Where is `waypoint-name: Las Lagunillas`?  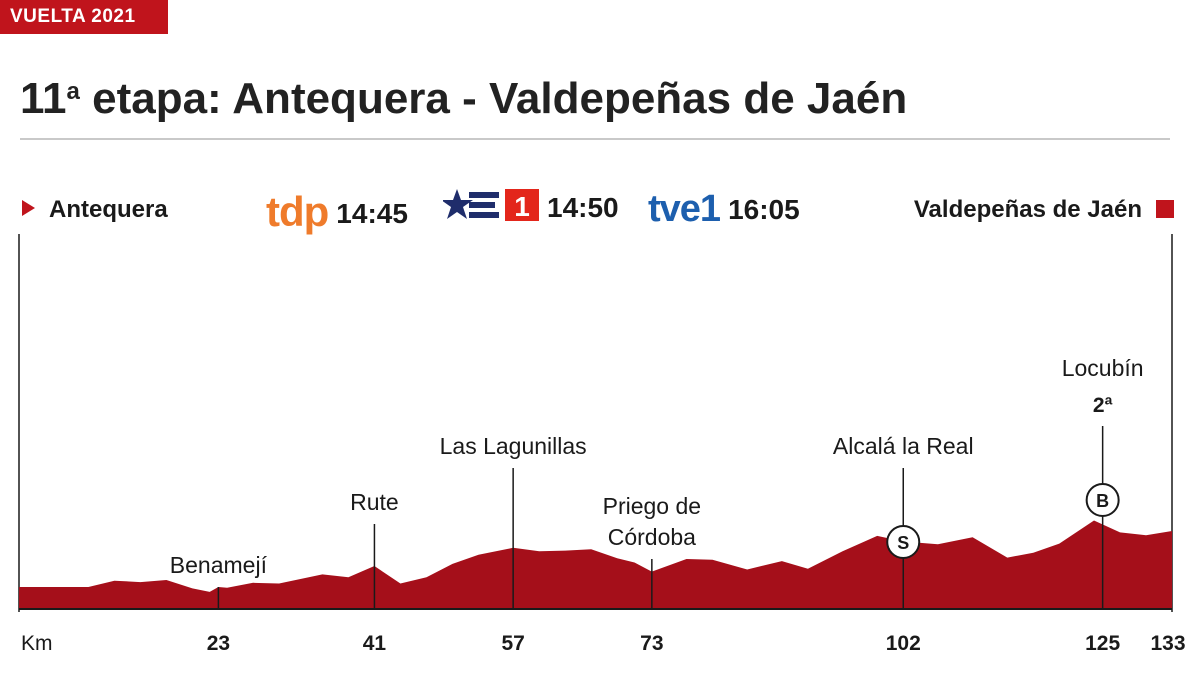 waypoint-name: Las Lagunillas is located at coordinates (513, 446).